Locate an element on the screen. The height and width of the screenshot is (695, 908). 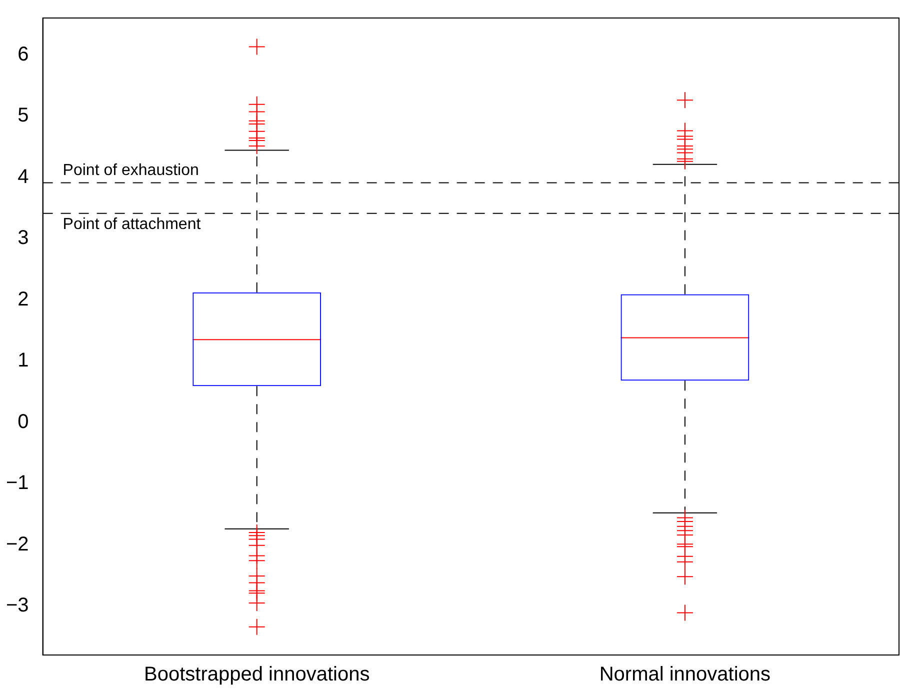
y-tick-label: −3 is located at coordinates (17, 605).